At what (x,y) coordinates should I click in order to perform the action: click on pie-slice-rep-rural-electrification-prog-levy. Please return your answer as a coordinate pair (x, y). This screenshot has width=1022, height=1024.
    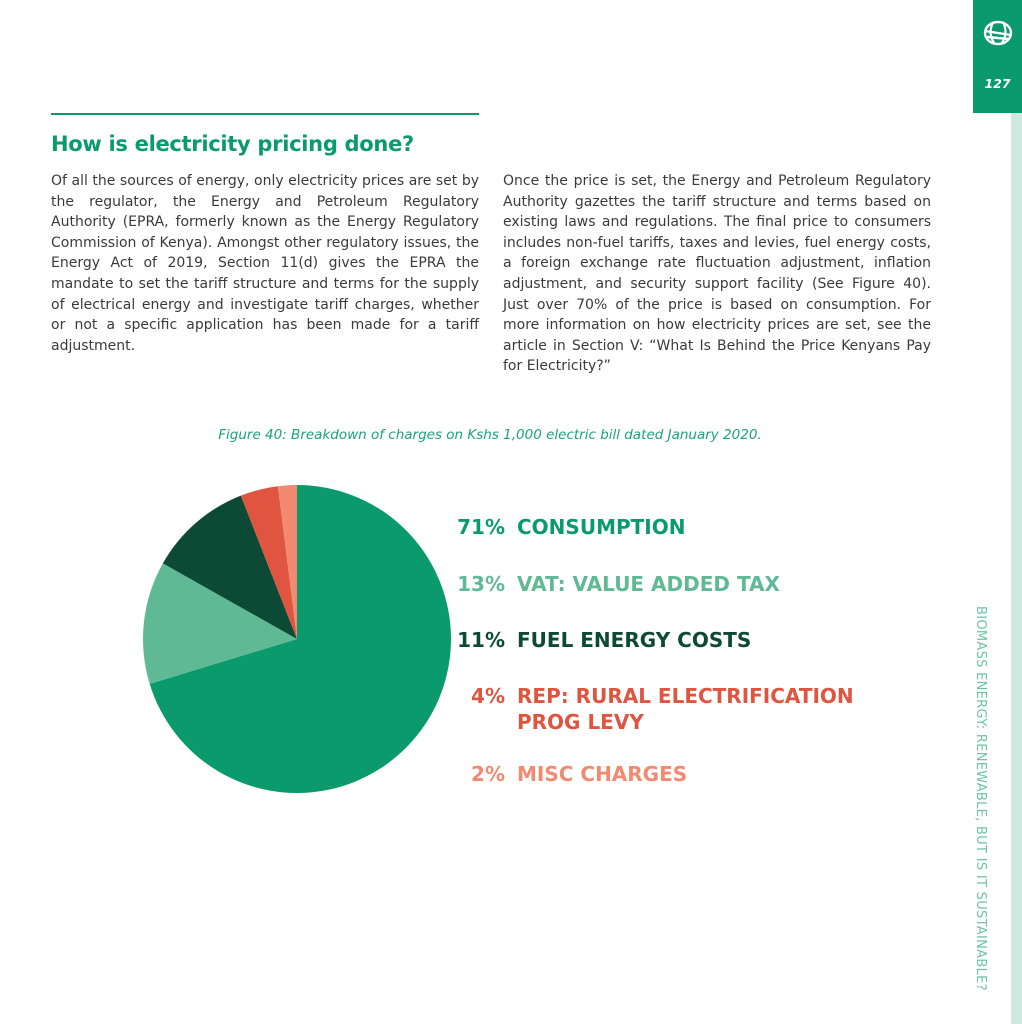
    Looking at the image, I should click on (268, 562).